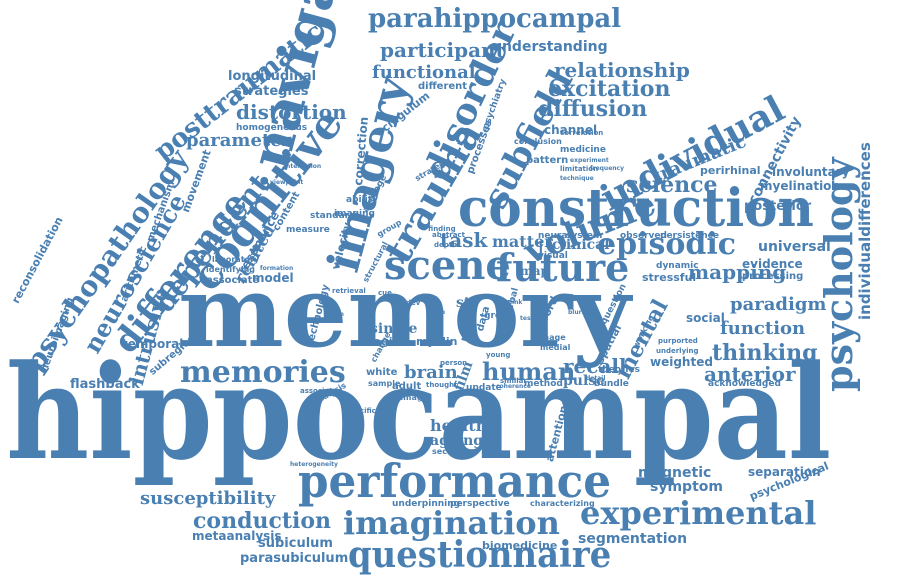 The height and width of the screenshot is (583, 900). I want to click on word-coherence: coherence, so click(513, 386).